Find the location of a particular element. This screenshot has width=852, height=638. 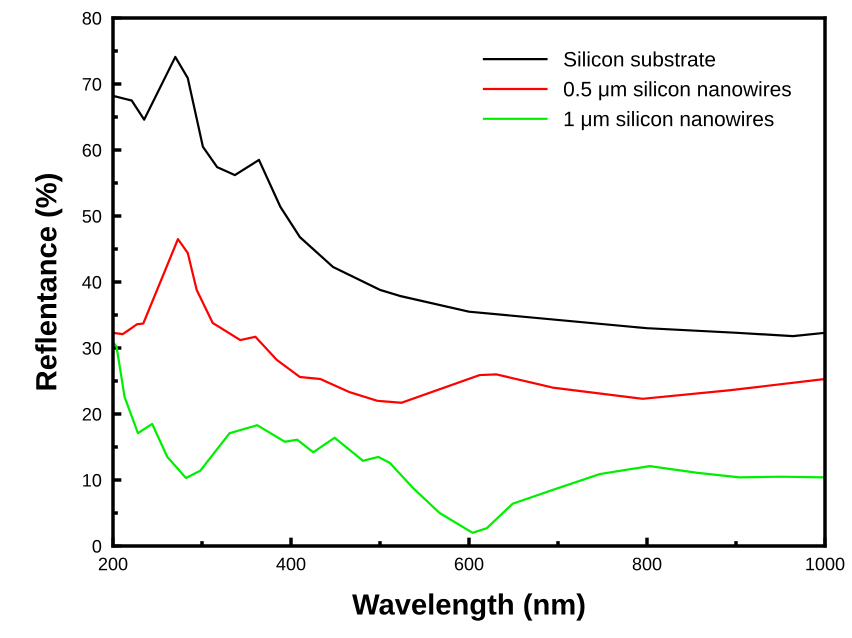

y-tick-label: 30 is located at coordinates (92, 348).